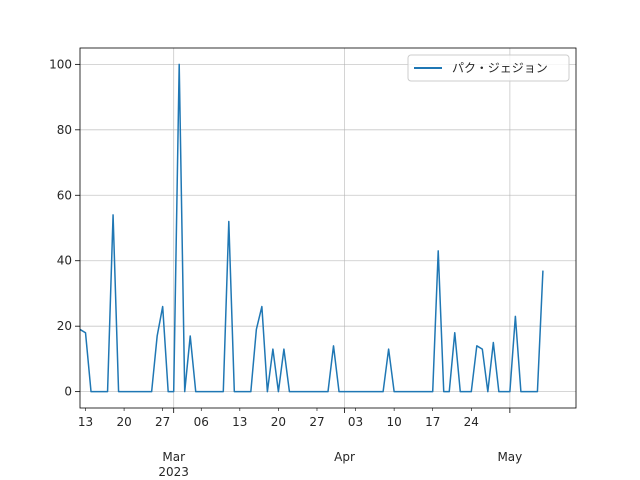 The image size is (640, 480). What do you see at coordinates (432, 422) in the screenshot?
I see `x-minor-tick-label: 17` at bounding box center [432, 422].